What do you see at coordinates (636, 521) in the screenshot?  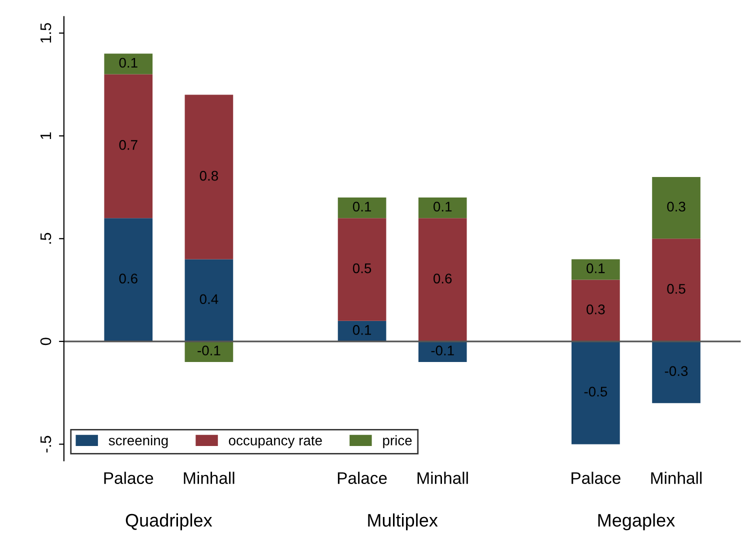 I see `text: Megaplex` at bounding box center [636, 521].